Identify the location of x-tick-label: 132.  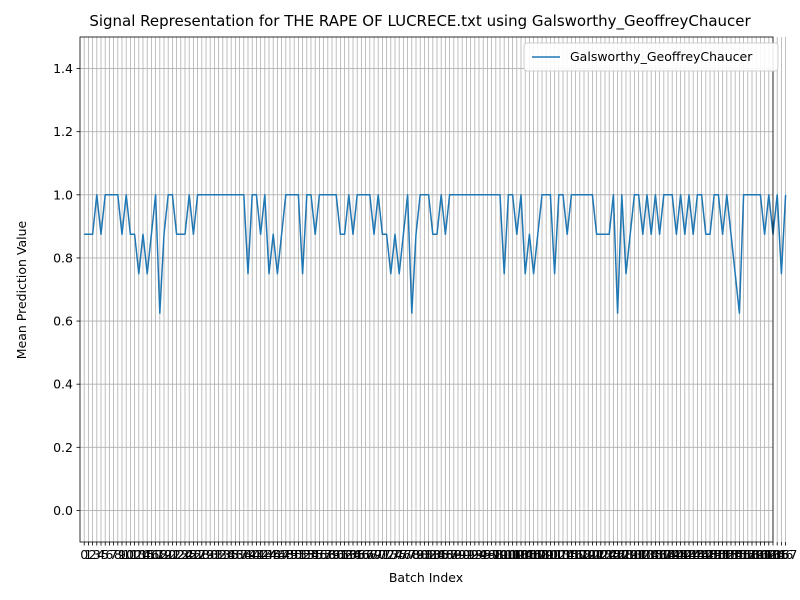
(639, 554).